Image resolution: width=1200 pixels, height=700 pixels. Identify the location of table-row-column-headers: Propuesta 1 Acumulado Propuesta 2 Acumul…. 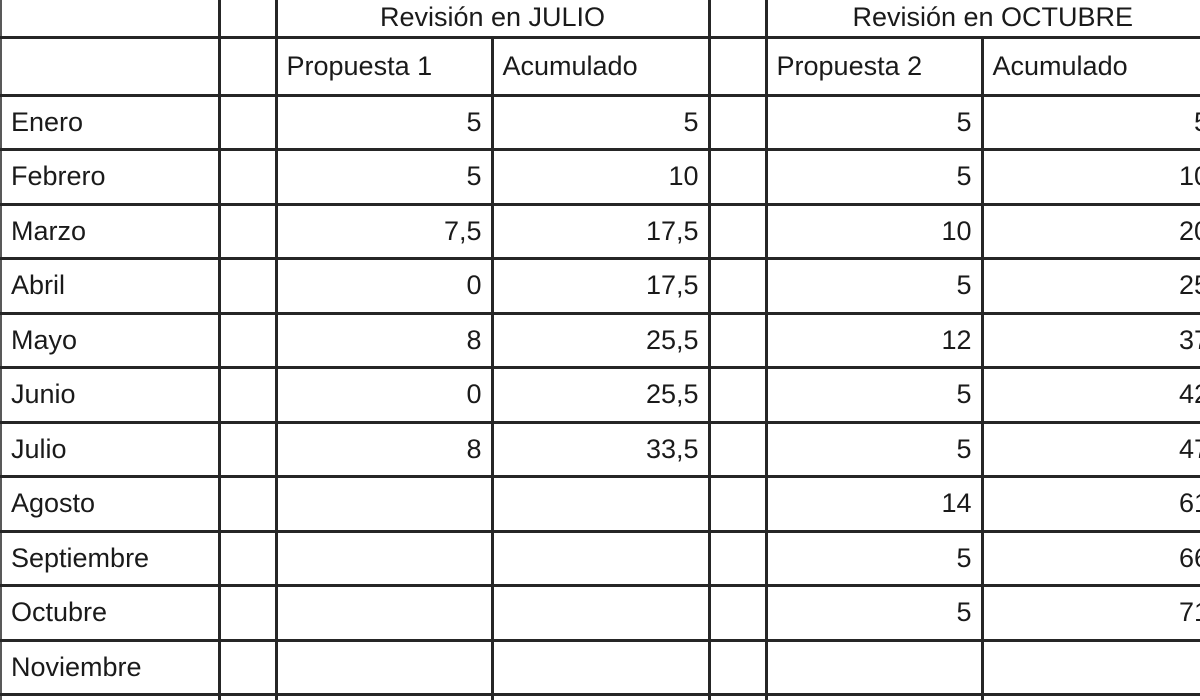
(600, 66).